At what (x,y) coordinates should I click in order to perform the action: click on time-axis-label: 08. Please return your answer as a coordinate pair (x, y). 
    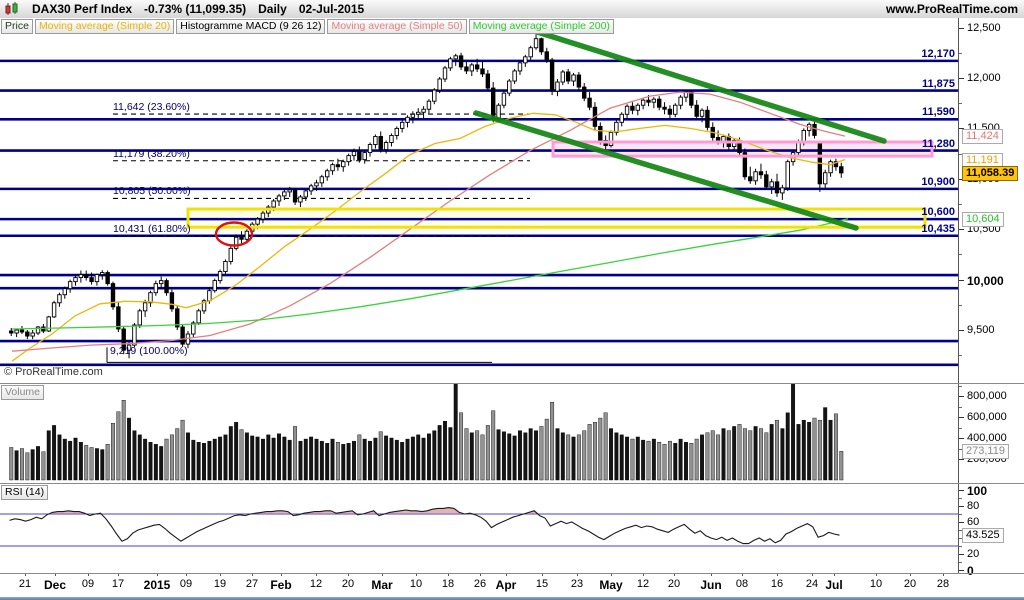
    Looking at the image, I should click on (742, 584).